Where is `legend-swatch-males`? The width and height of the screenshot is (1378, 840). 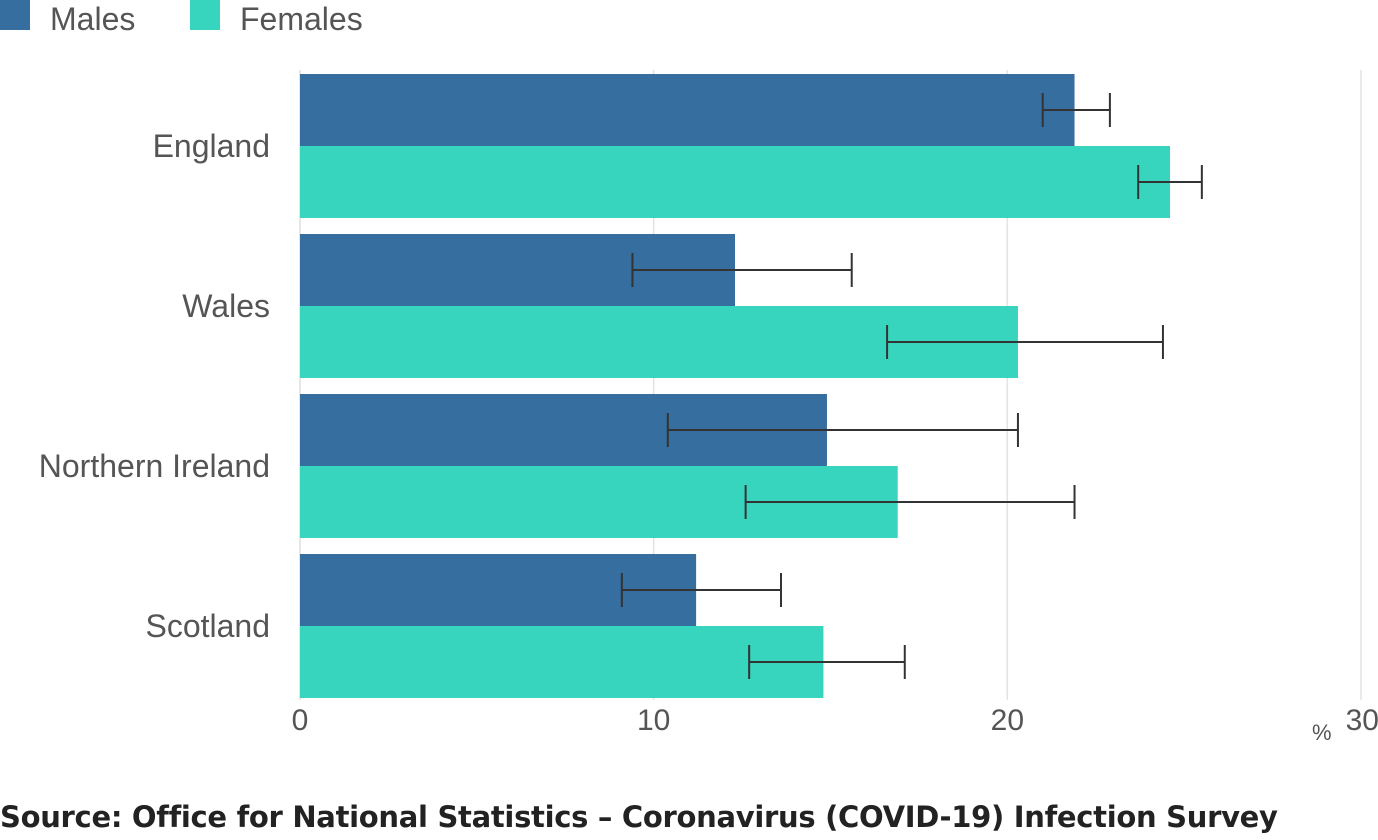 legend-swatch-males is located at coordinates (15, 15).